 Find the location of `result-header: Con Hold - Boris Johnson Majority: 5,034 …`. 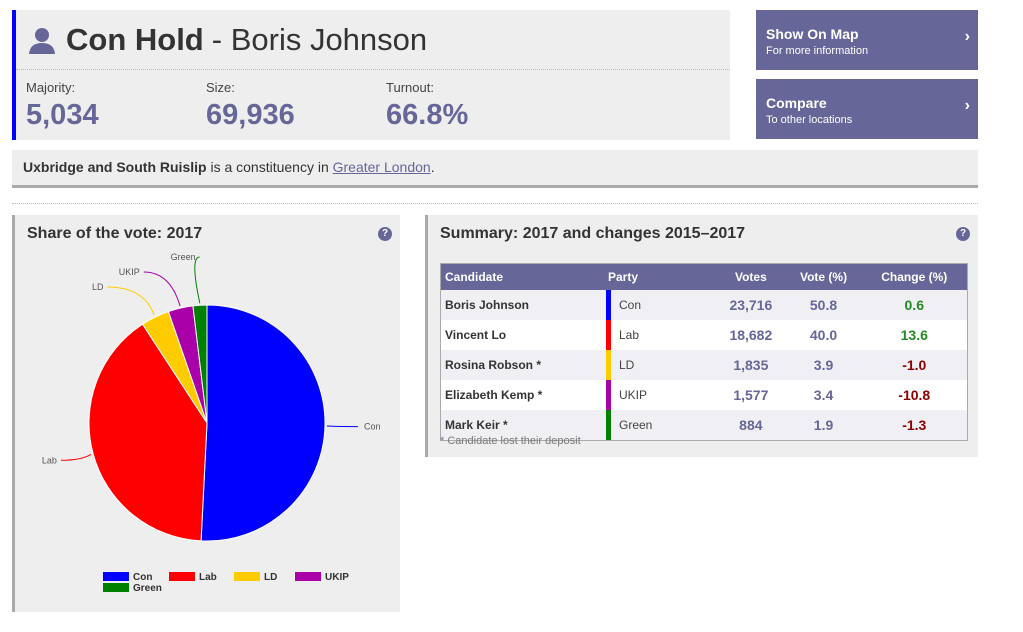

result-header: Con Hold - Boris Johnson Majority: 5,034 … is located at coordinates (371, 75).